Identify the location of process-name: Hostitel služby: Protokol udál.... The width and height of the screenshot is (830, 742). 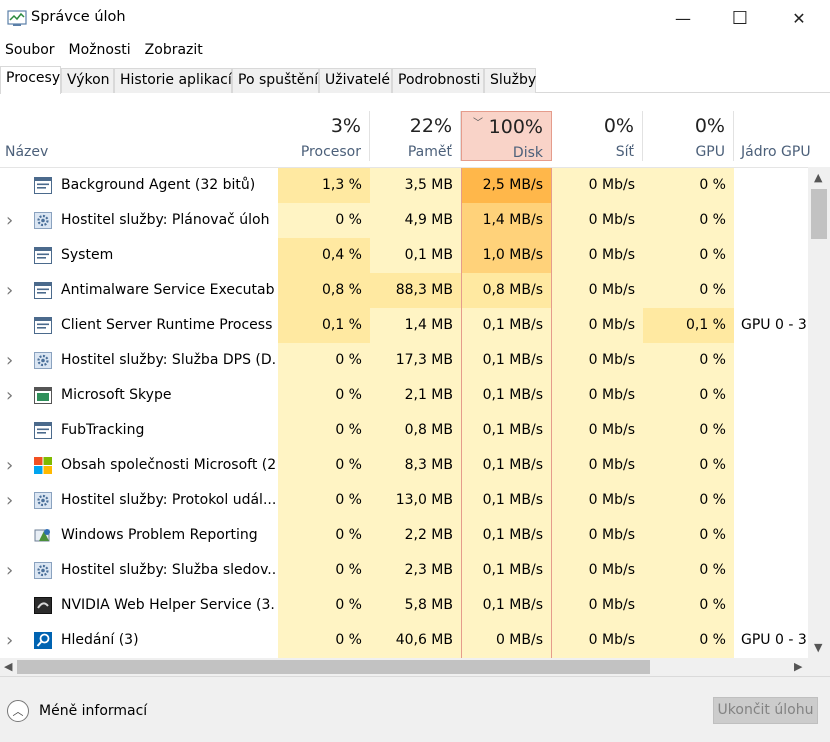
(168, 500).